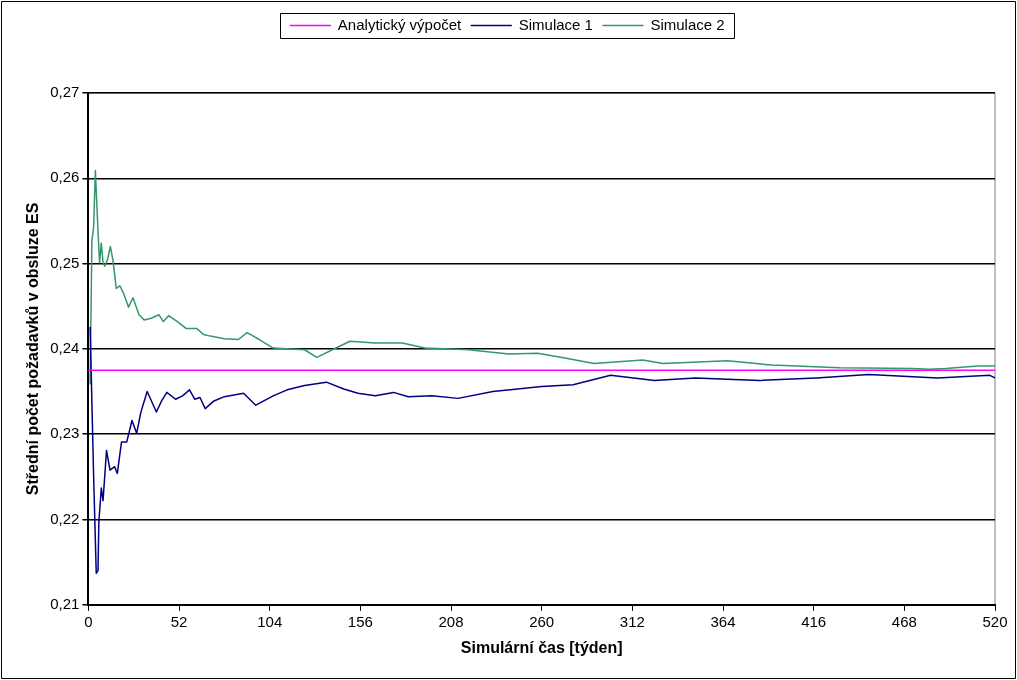 This screenshot has width=1017, height=680. I want to click on y-tick-label: 0,25, so click(65, 262).